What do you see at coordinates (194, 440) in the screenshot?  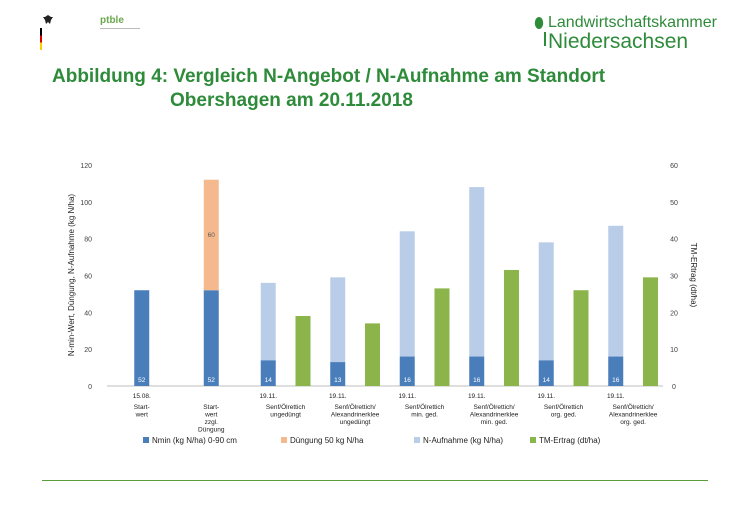 I see `legend-label-nmin: Nmin (kg N/ha) 0-90 cm` at bounding box center [194, 440].